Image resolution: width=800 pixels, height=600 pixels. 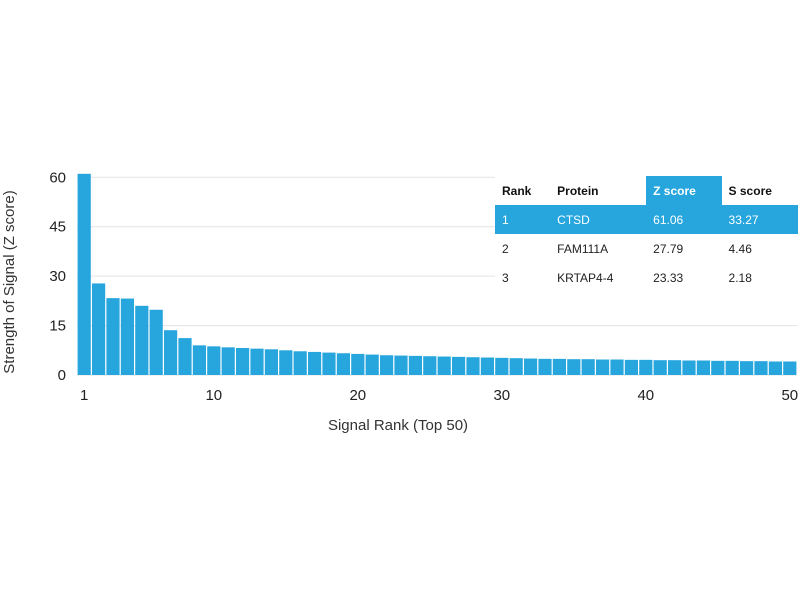 I want to click on x-tick-label: 10, so click(x=213, y=395).